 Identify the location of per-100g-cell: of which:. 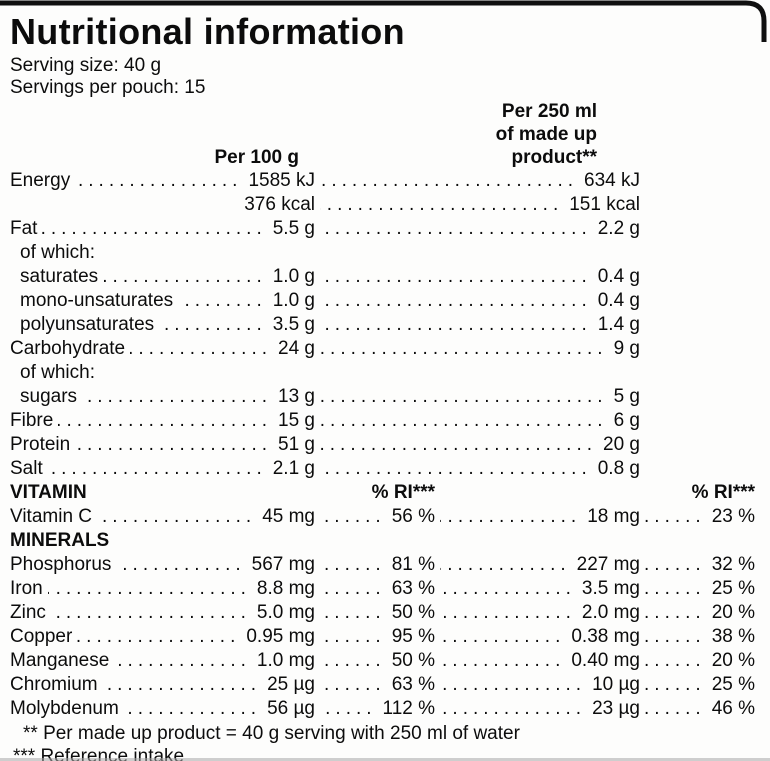
(162, 373).